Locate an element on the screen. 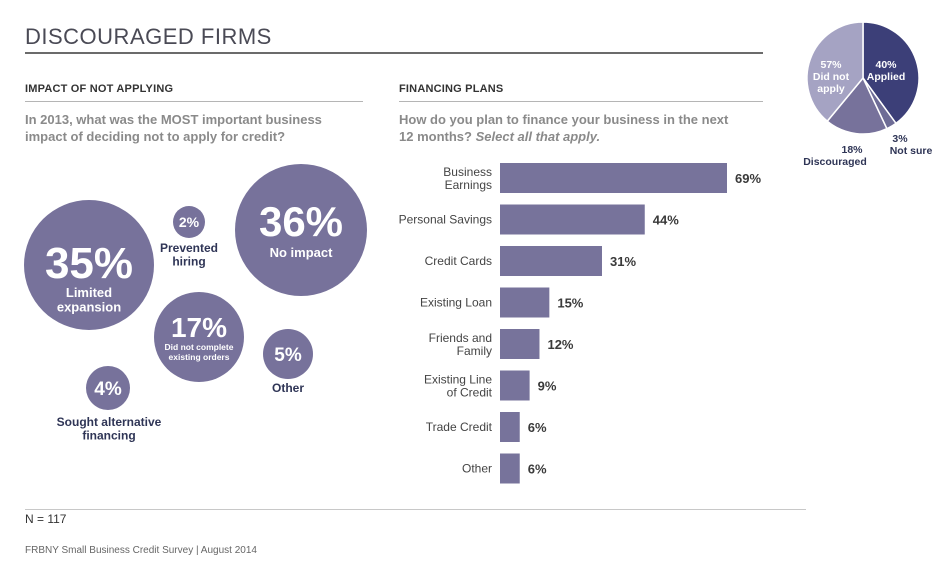 This screenshot has width=944, height=569. bubble-value-sought-alternative-financing: 4% is located at coordinates (108, 389).